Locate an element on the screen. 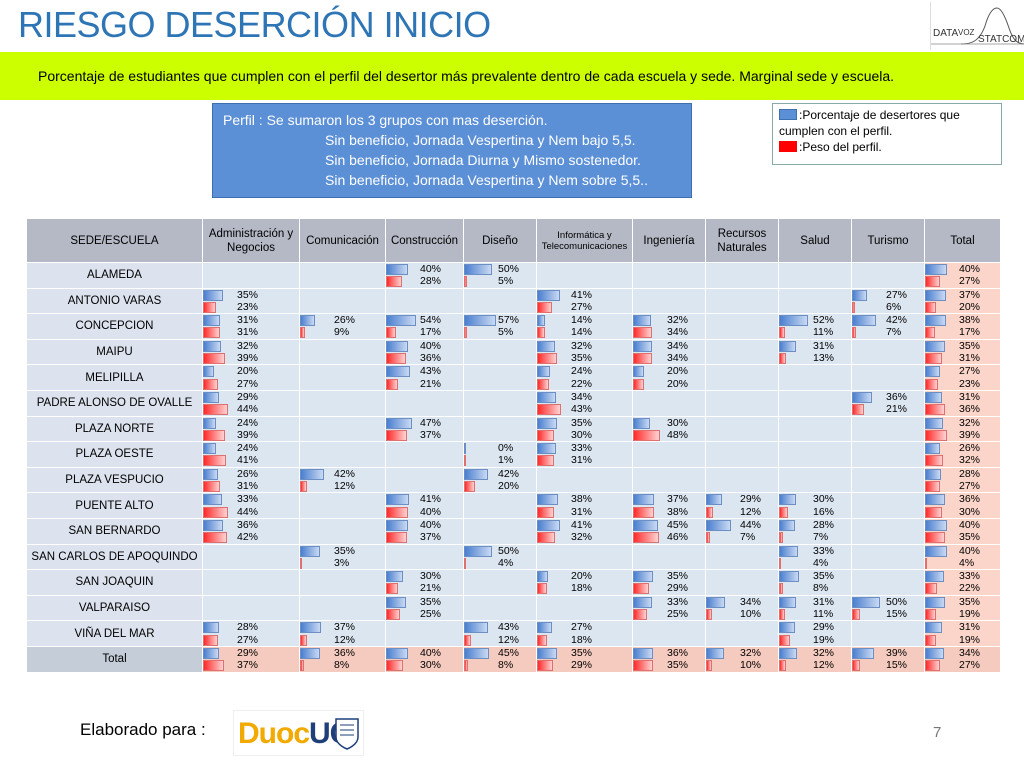 This screenshot has height=768, width=1024. data-cell: 30% is located at coordinates (424, 576).